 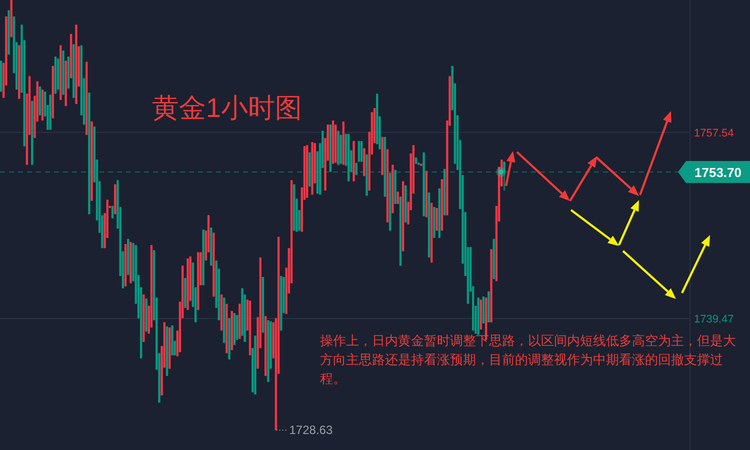 I want to click on text: 黄金1小时图, so click(x=227, y=108).